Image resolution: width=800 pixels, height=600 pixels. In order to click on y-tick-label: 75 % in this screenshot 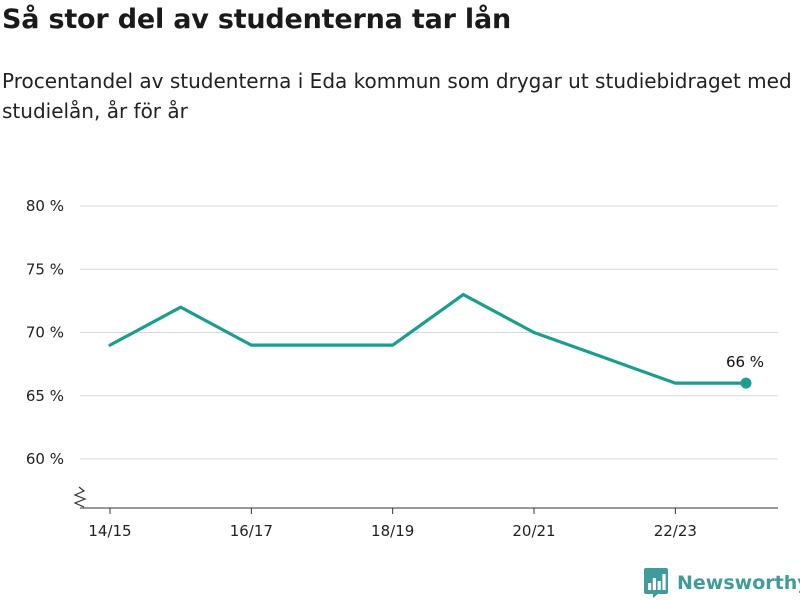, I will do `click(45, 269)`.